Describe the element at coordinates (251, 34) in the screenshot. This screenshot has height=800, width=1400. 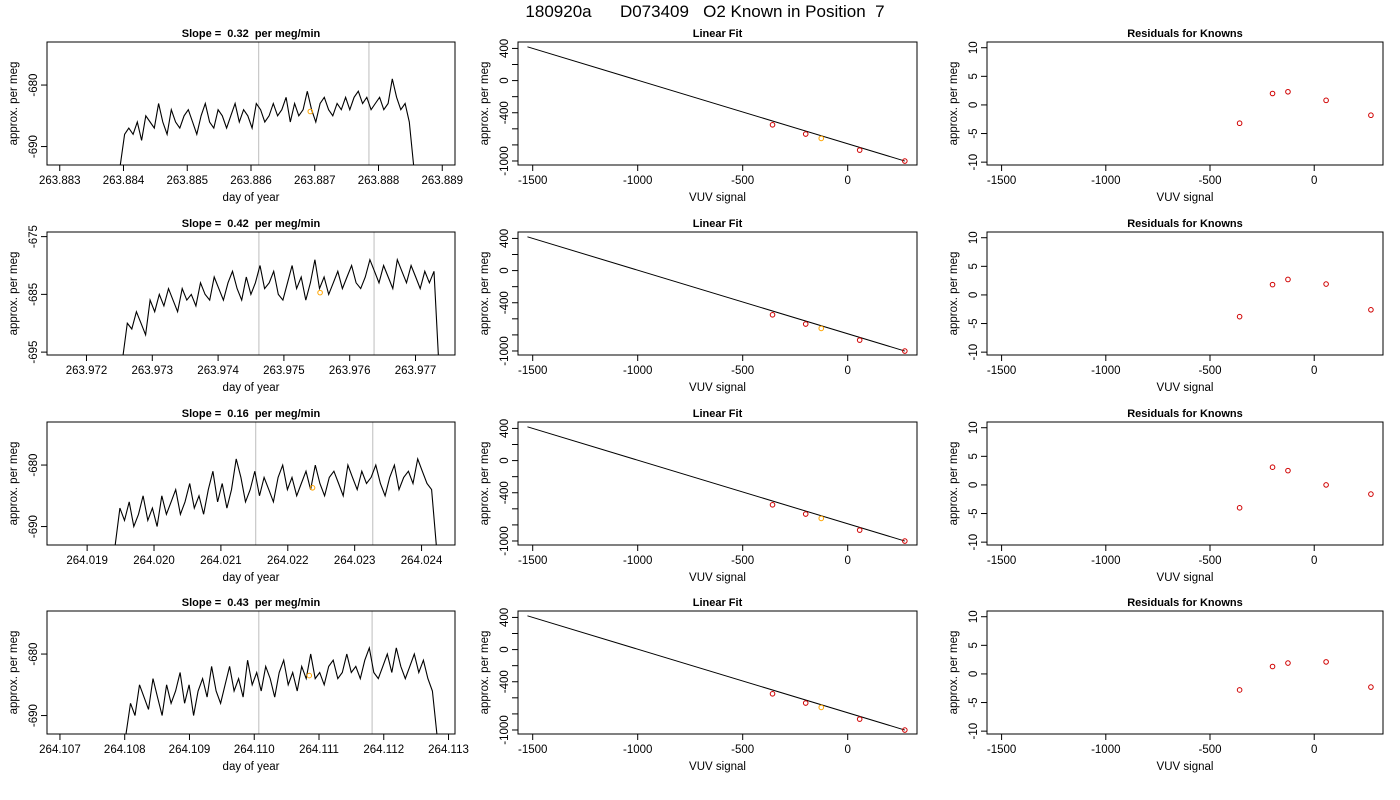
I see `panel-title: Slope = 0.32 per meg/min` at that location.